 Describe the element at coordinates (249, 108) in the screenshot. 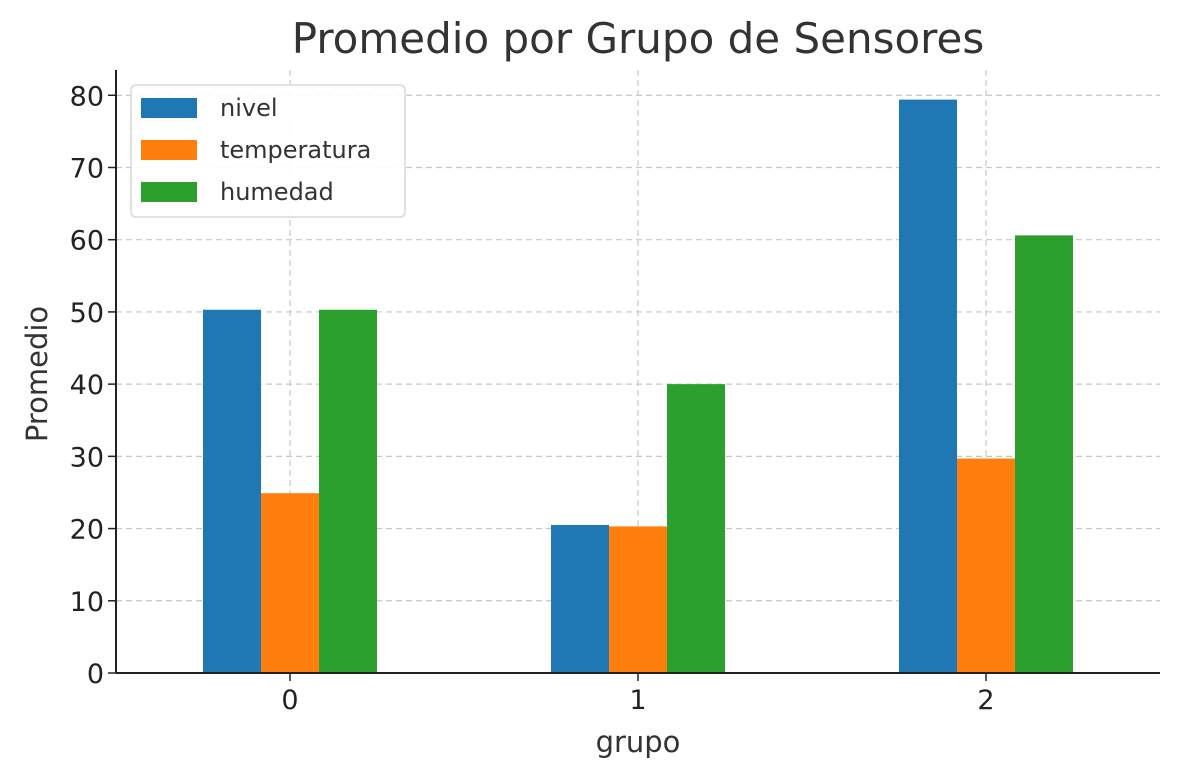

I see `legend-label-nivel: nivel` at that location.